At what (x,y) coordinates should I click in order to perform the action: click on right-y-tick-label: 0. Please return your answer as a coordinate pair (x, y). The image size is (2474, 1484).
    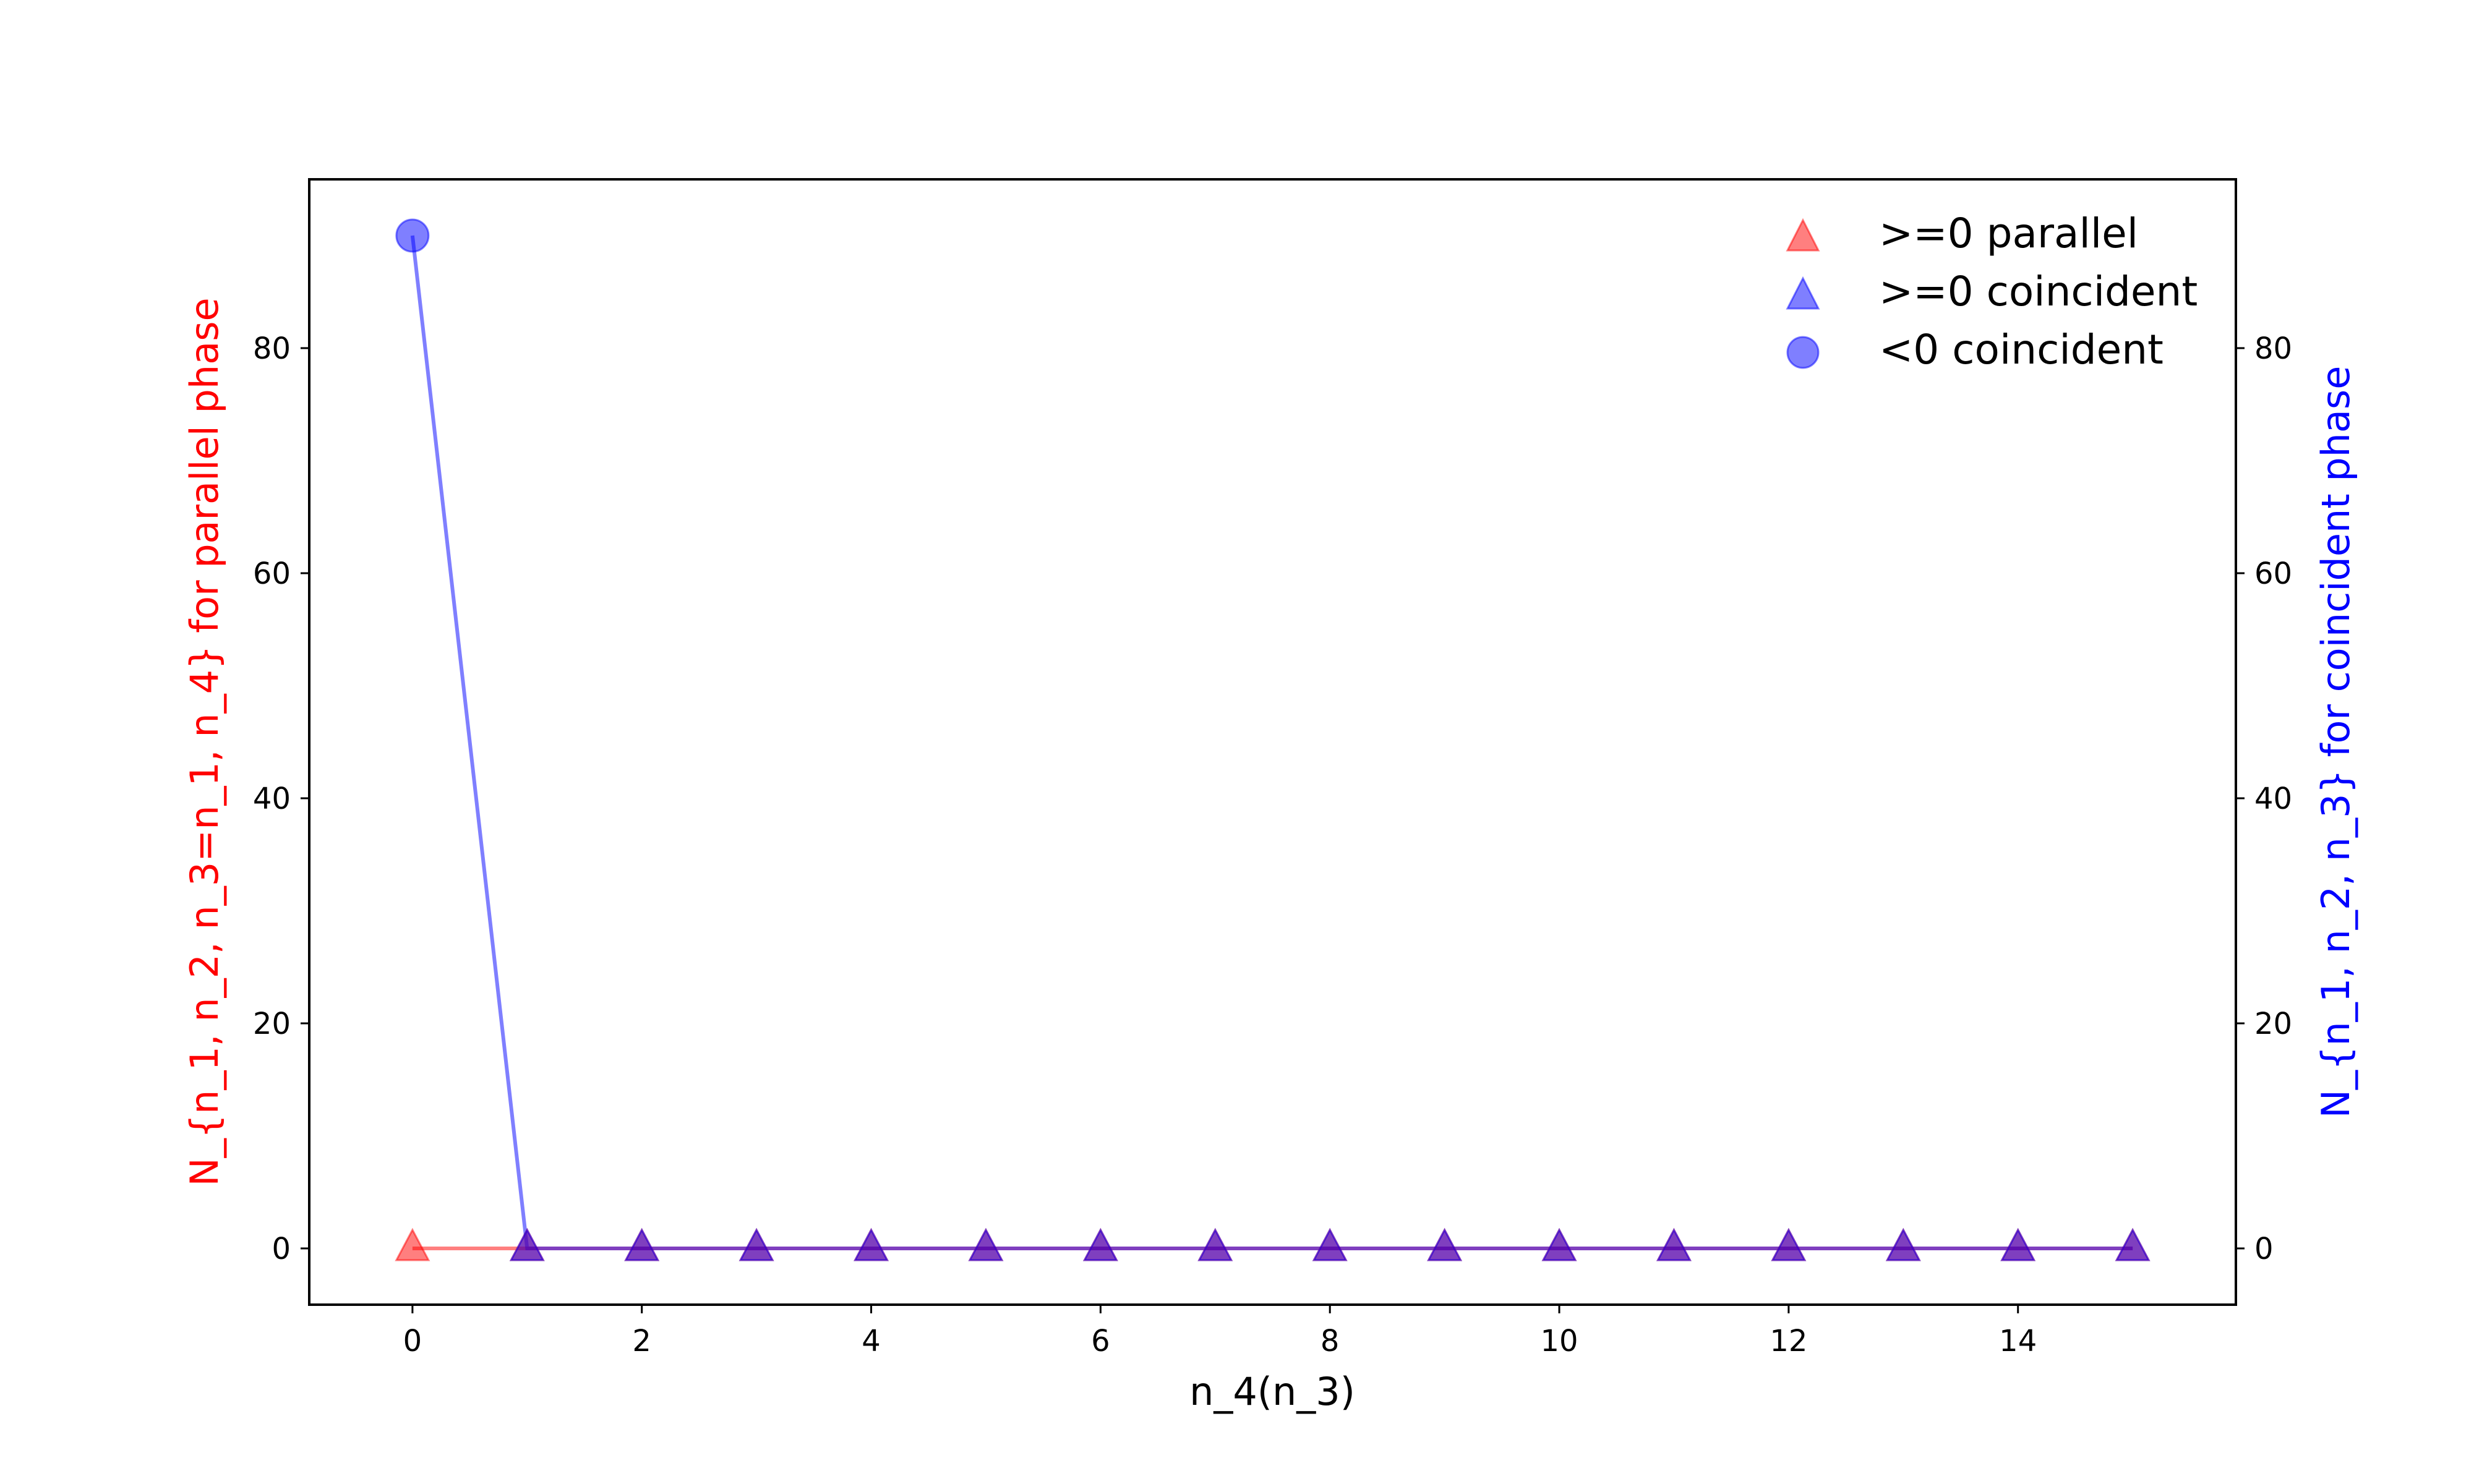
    Looking at the image, I should click on (2264, 1249).